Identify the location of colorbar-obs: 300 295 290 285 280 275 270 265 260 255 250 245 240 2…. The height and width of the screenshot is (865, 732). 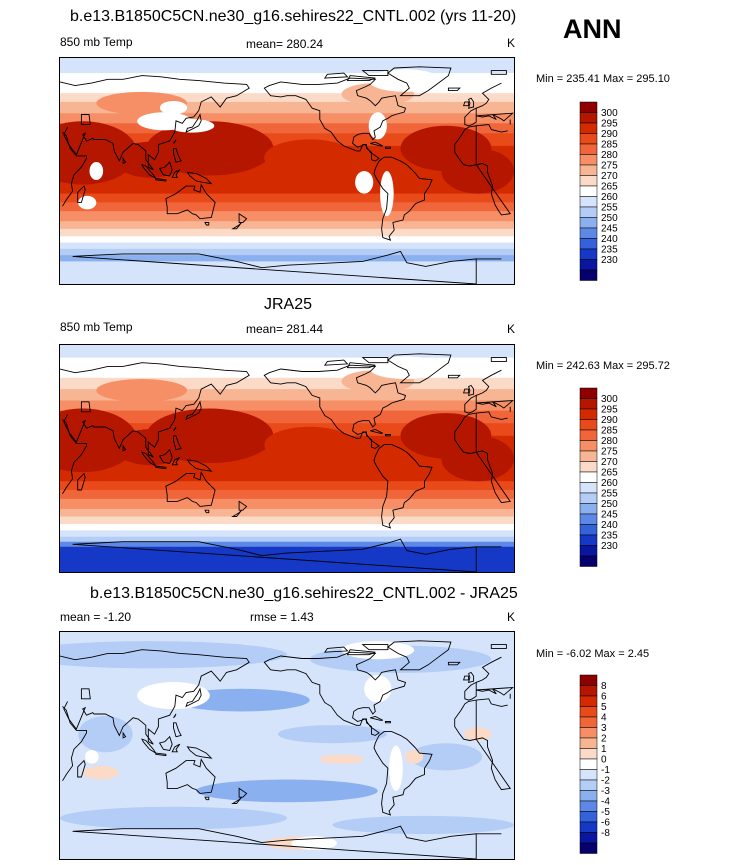
(619, 477).